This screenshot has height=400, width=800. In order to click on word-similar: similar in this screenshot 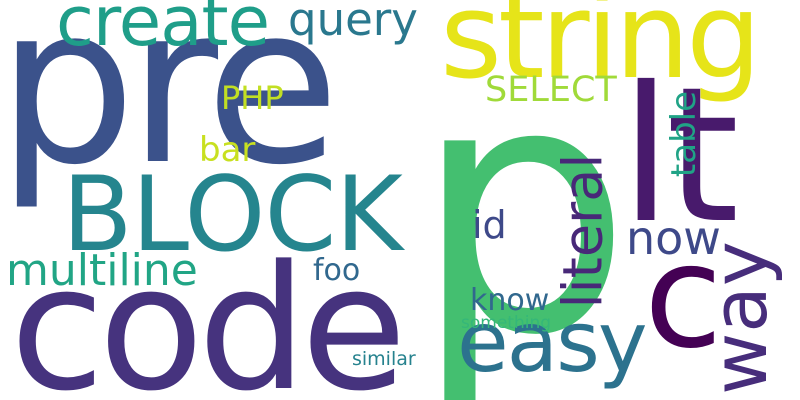, I will do `click(384, 359)`.